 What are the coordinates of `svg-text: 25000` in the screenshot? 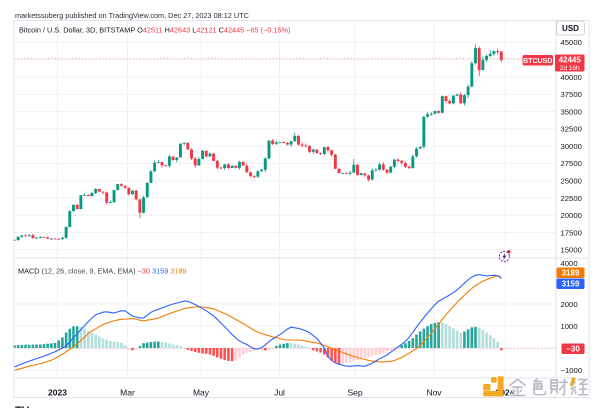 It's located at (571, 180).